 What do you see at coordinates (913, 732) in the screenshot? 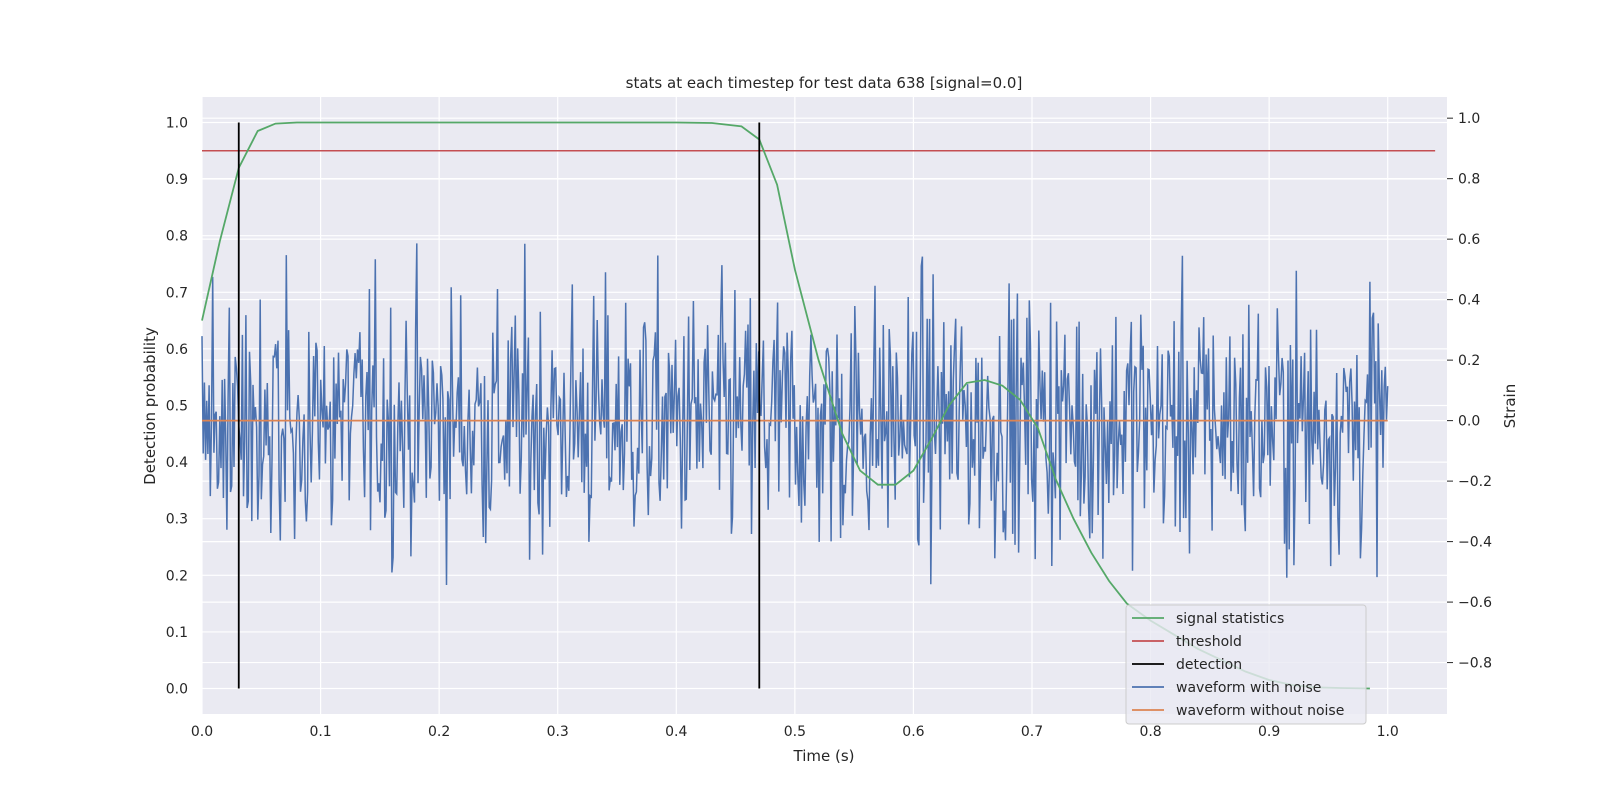
I see `x-tick-label: 0.6` at bounding box center [913, 732].